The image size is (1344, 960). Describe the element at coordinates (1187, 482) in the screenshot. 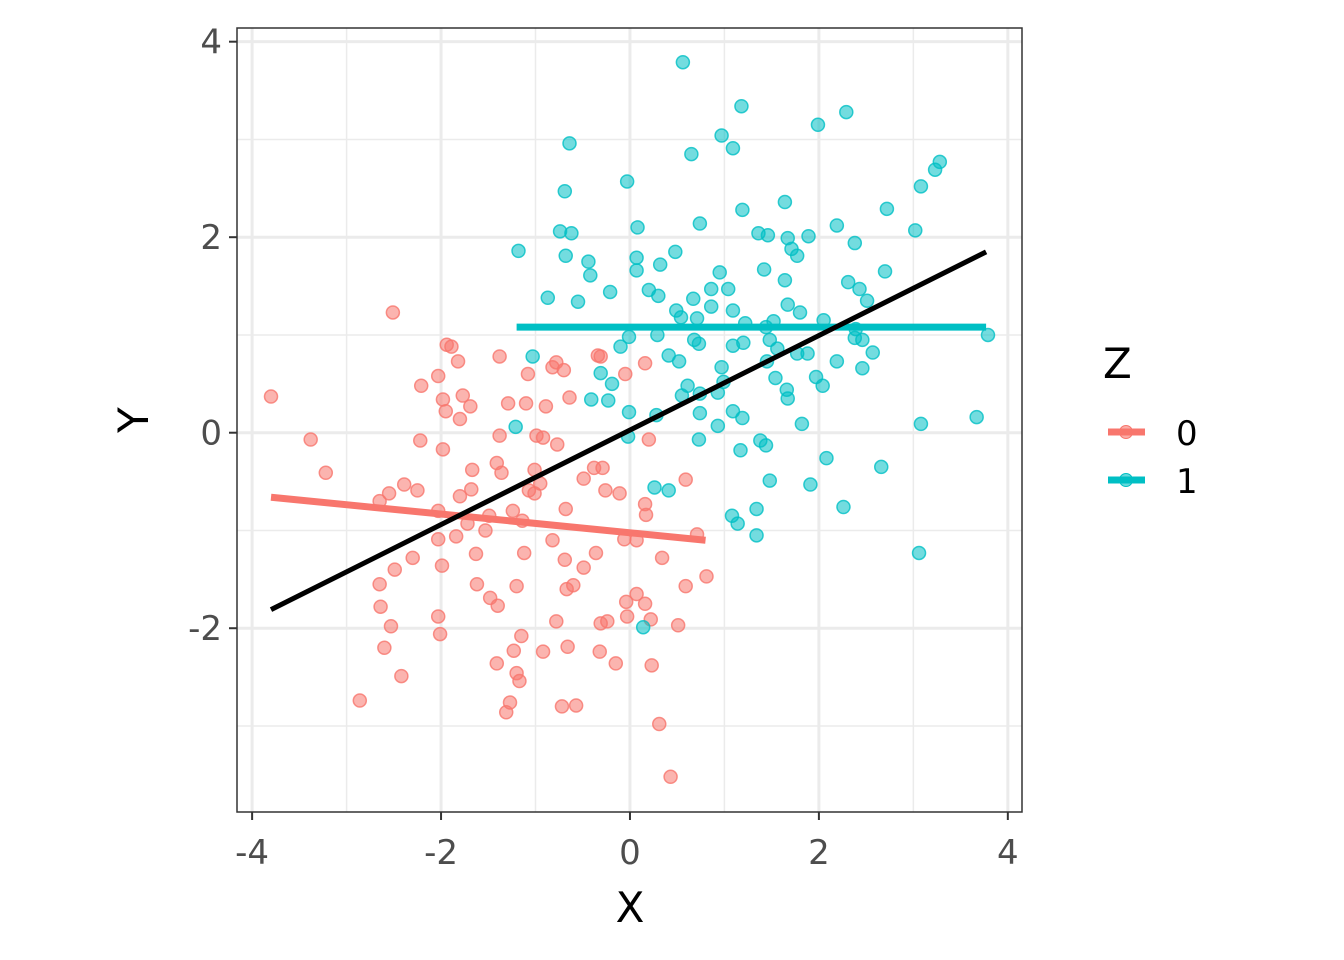

I see `legend-label-1: 1` at that location.